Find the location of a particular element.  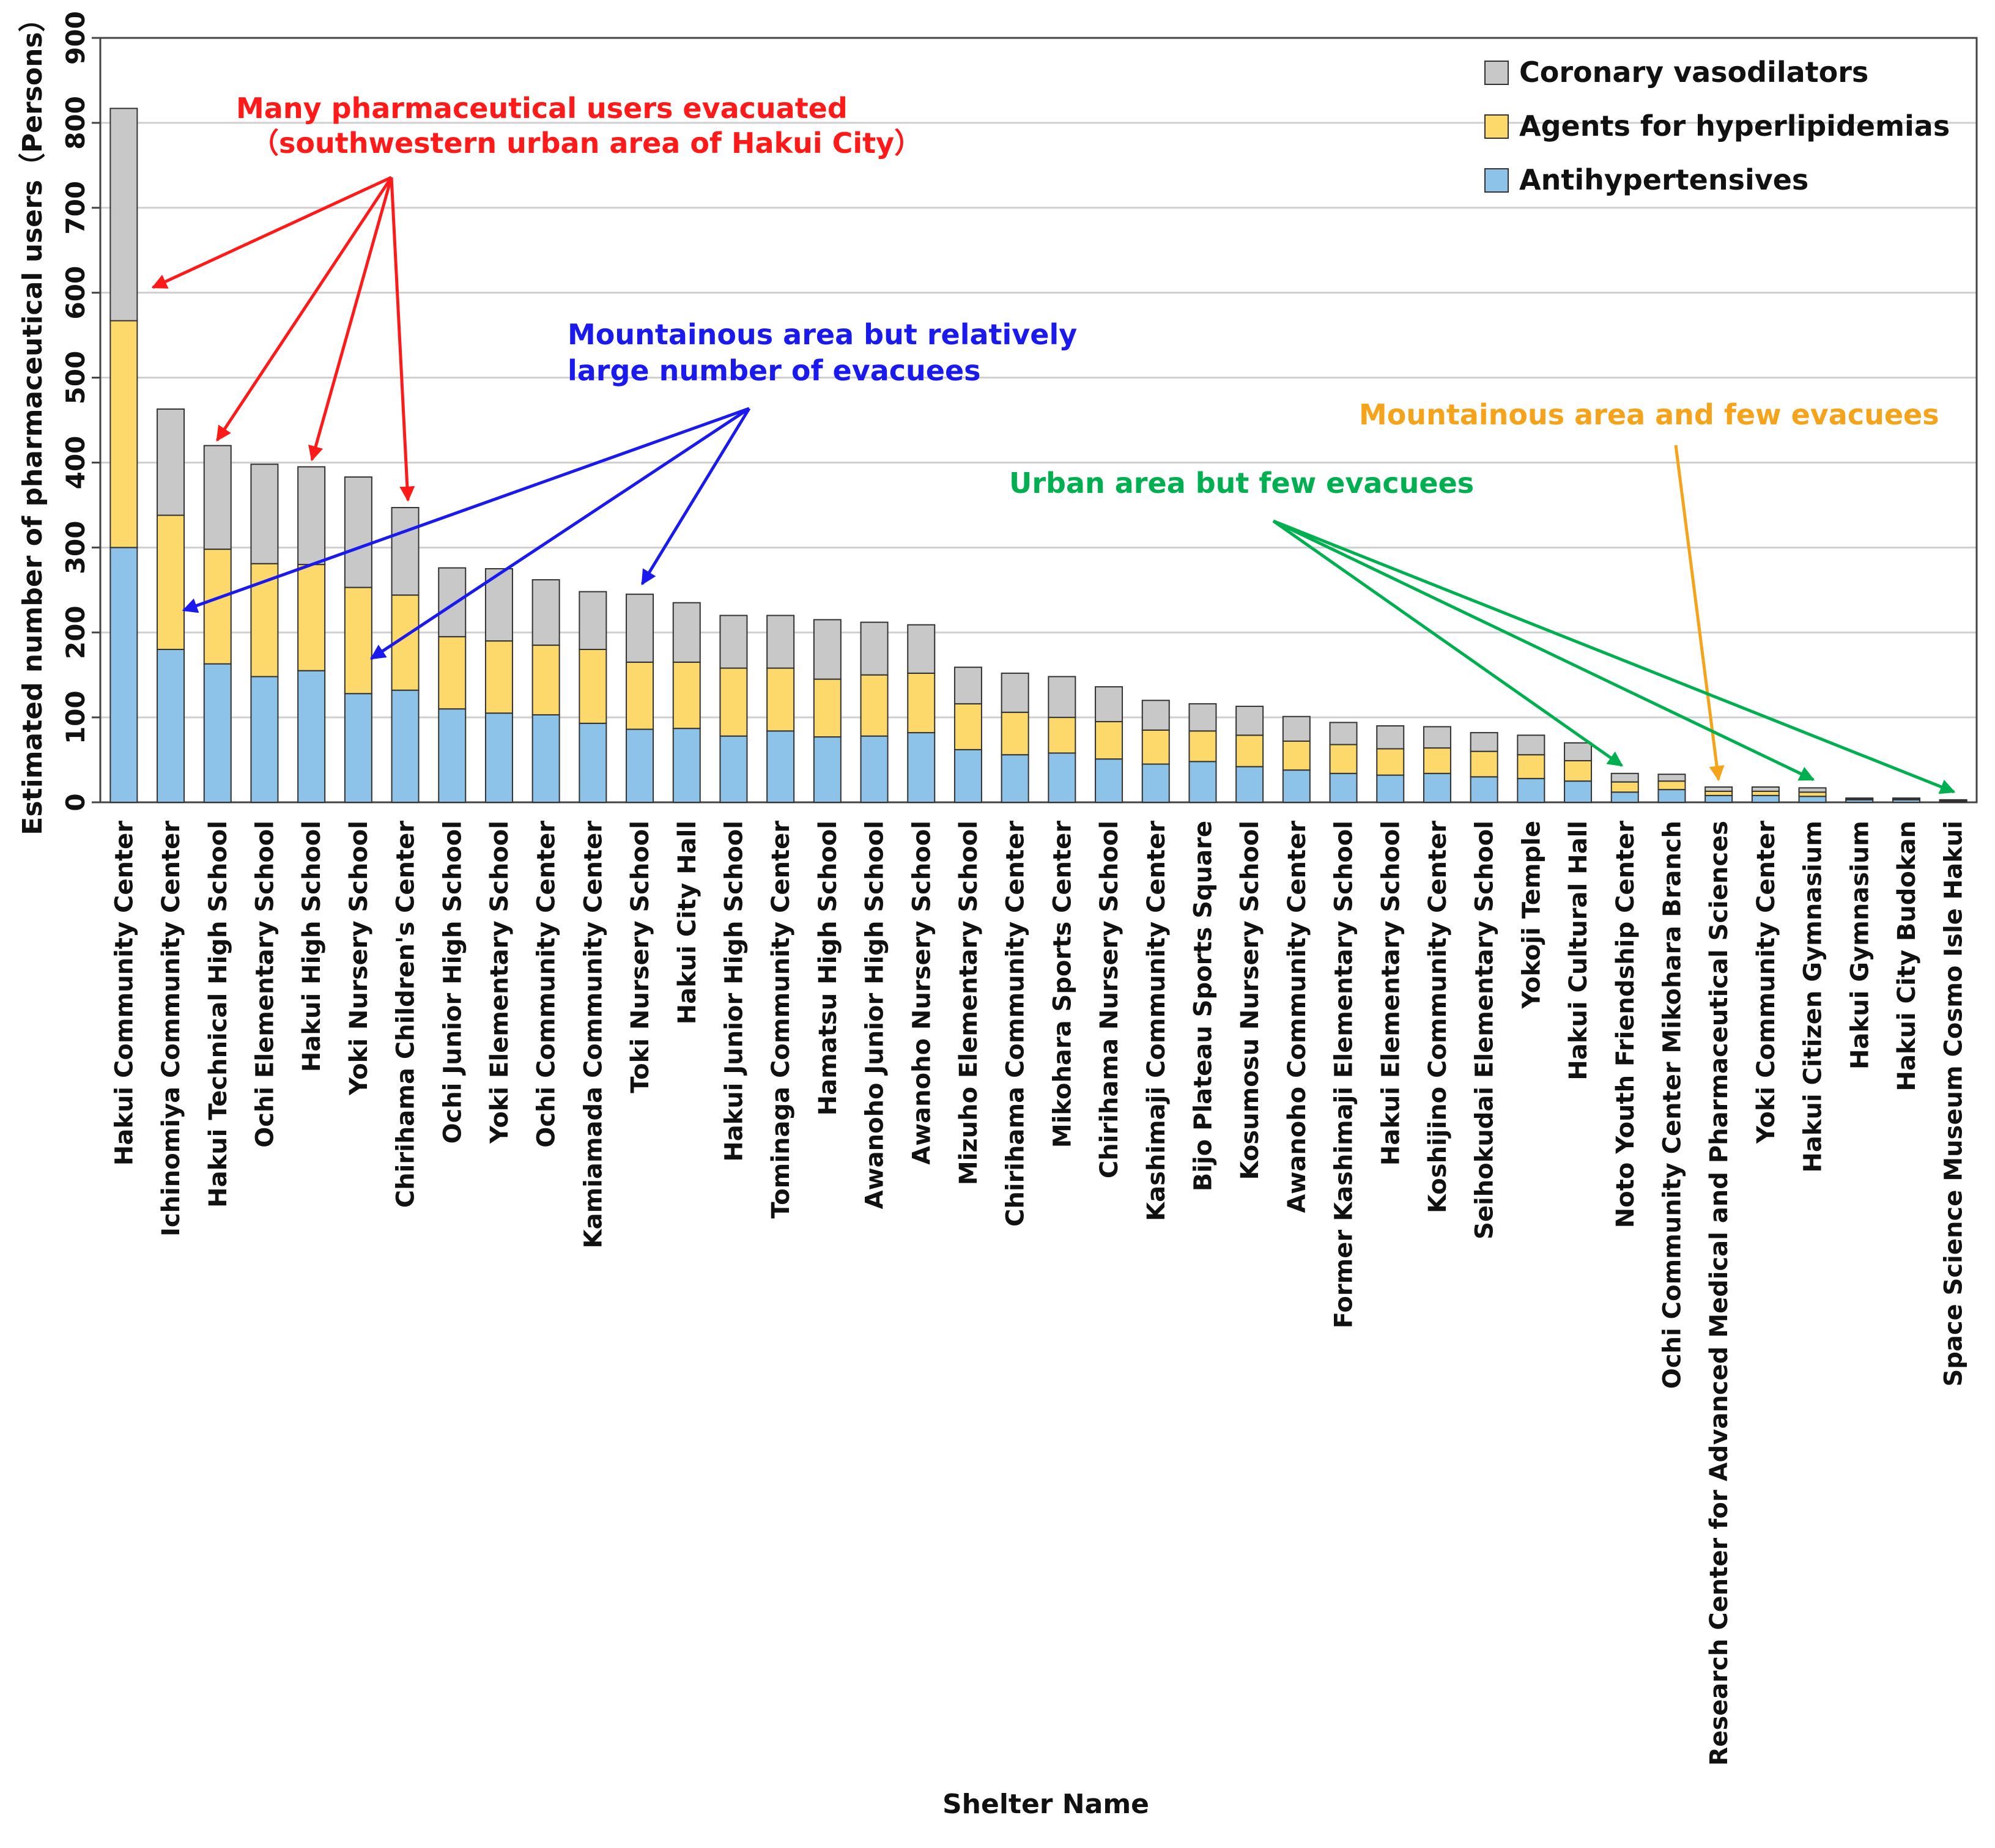

category-label: Chirihama Nursery School is located at coordinates (1109, 999).